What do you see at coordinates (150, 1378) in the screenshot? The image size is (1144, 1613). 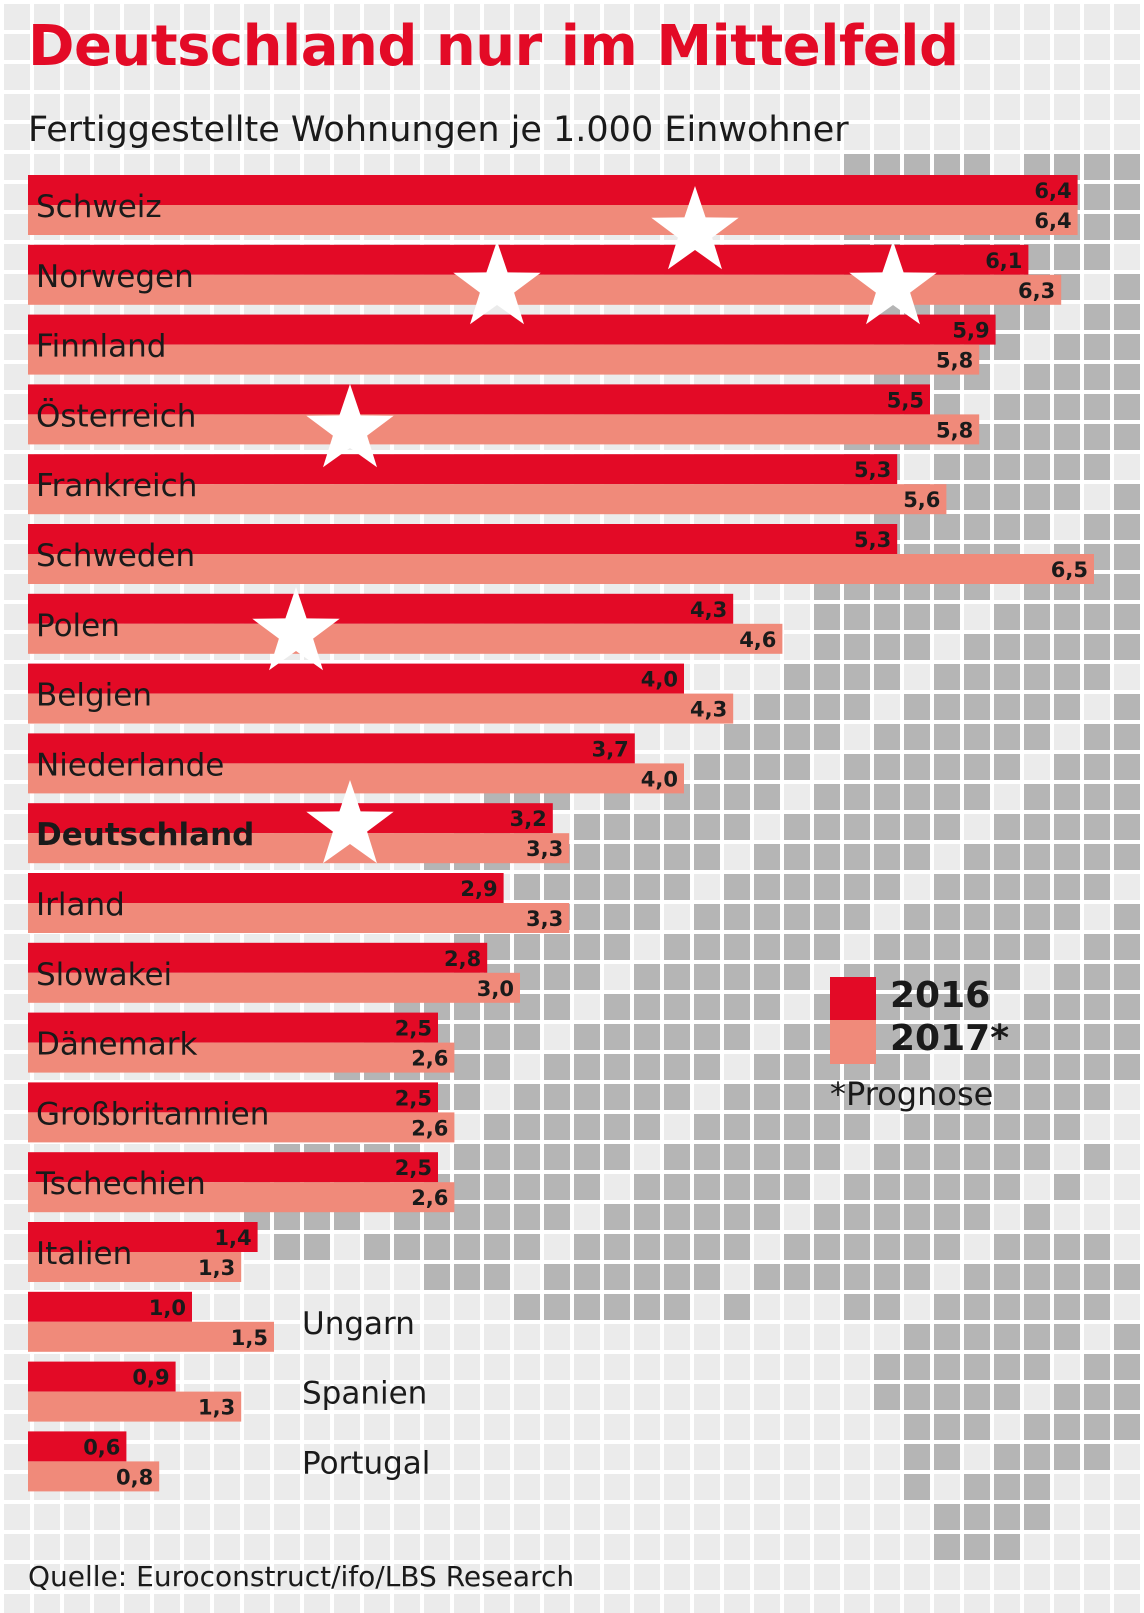 I see `value-label-2016: 0,9` at bounding box center [150, 1378].